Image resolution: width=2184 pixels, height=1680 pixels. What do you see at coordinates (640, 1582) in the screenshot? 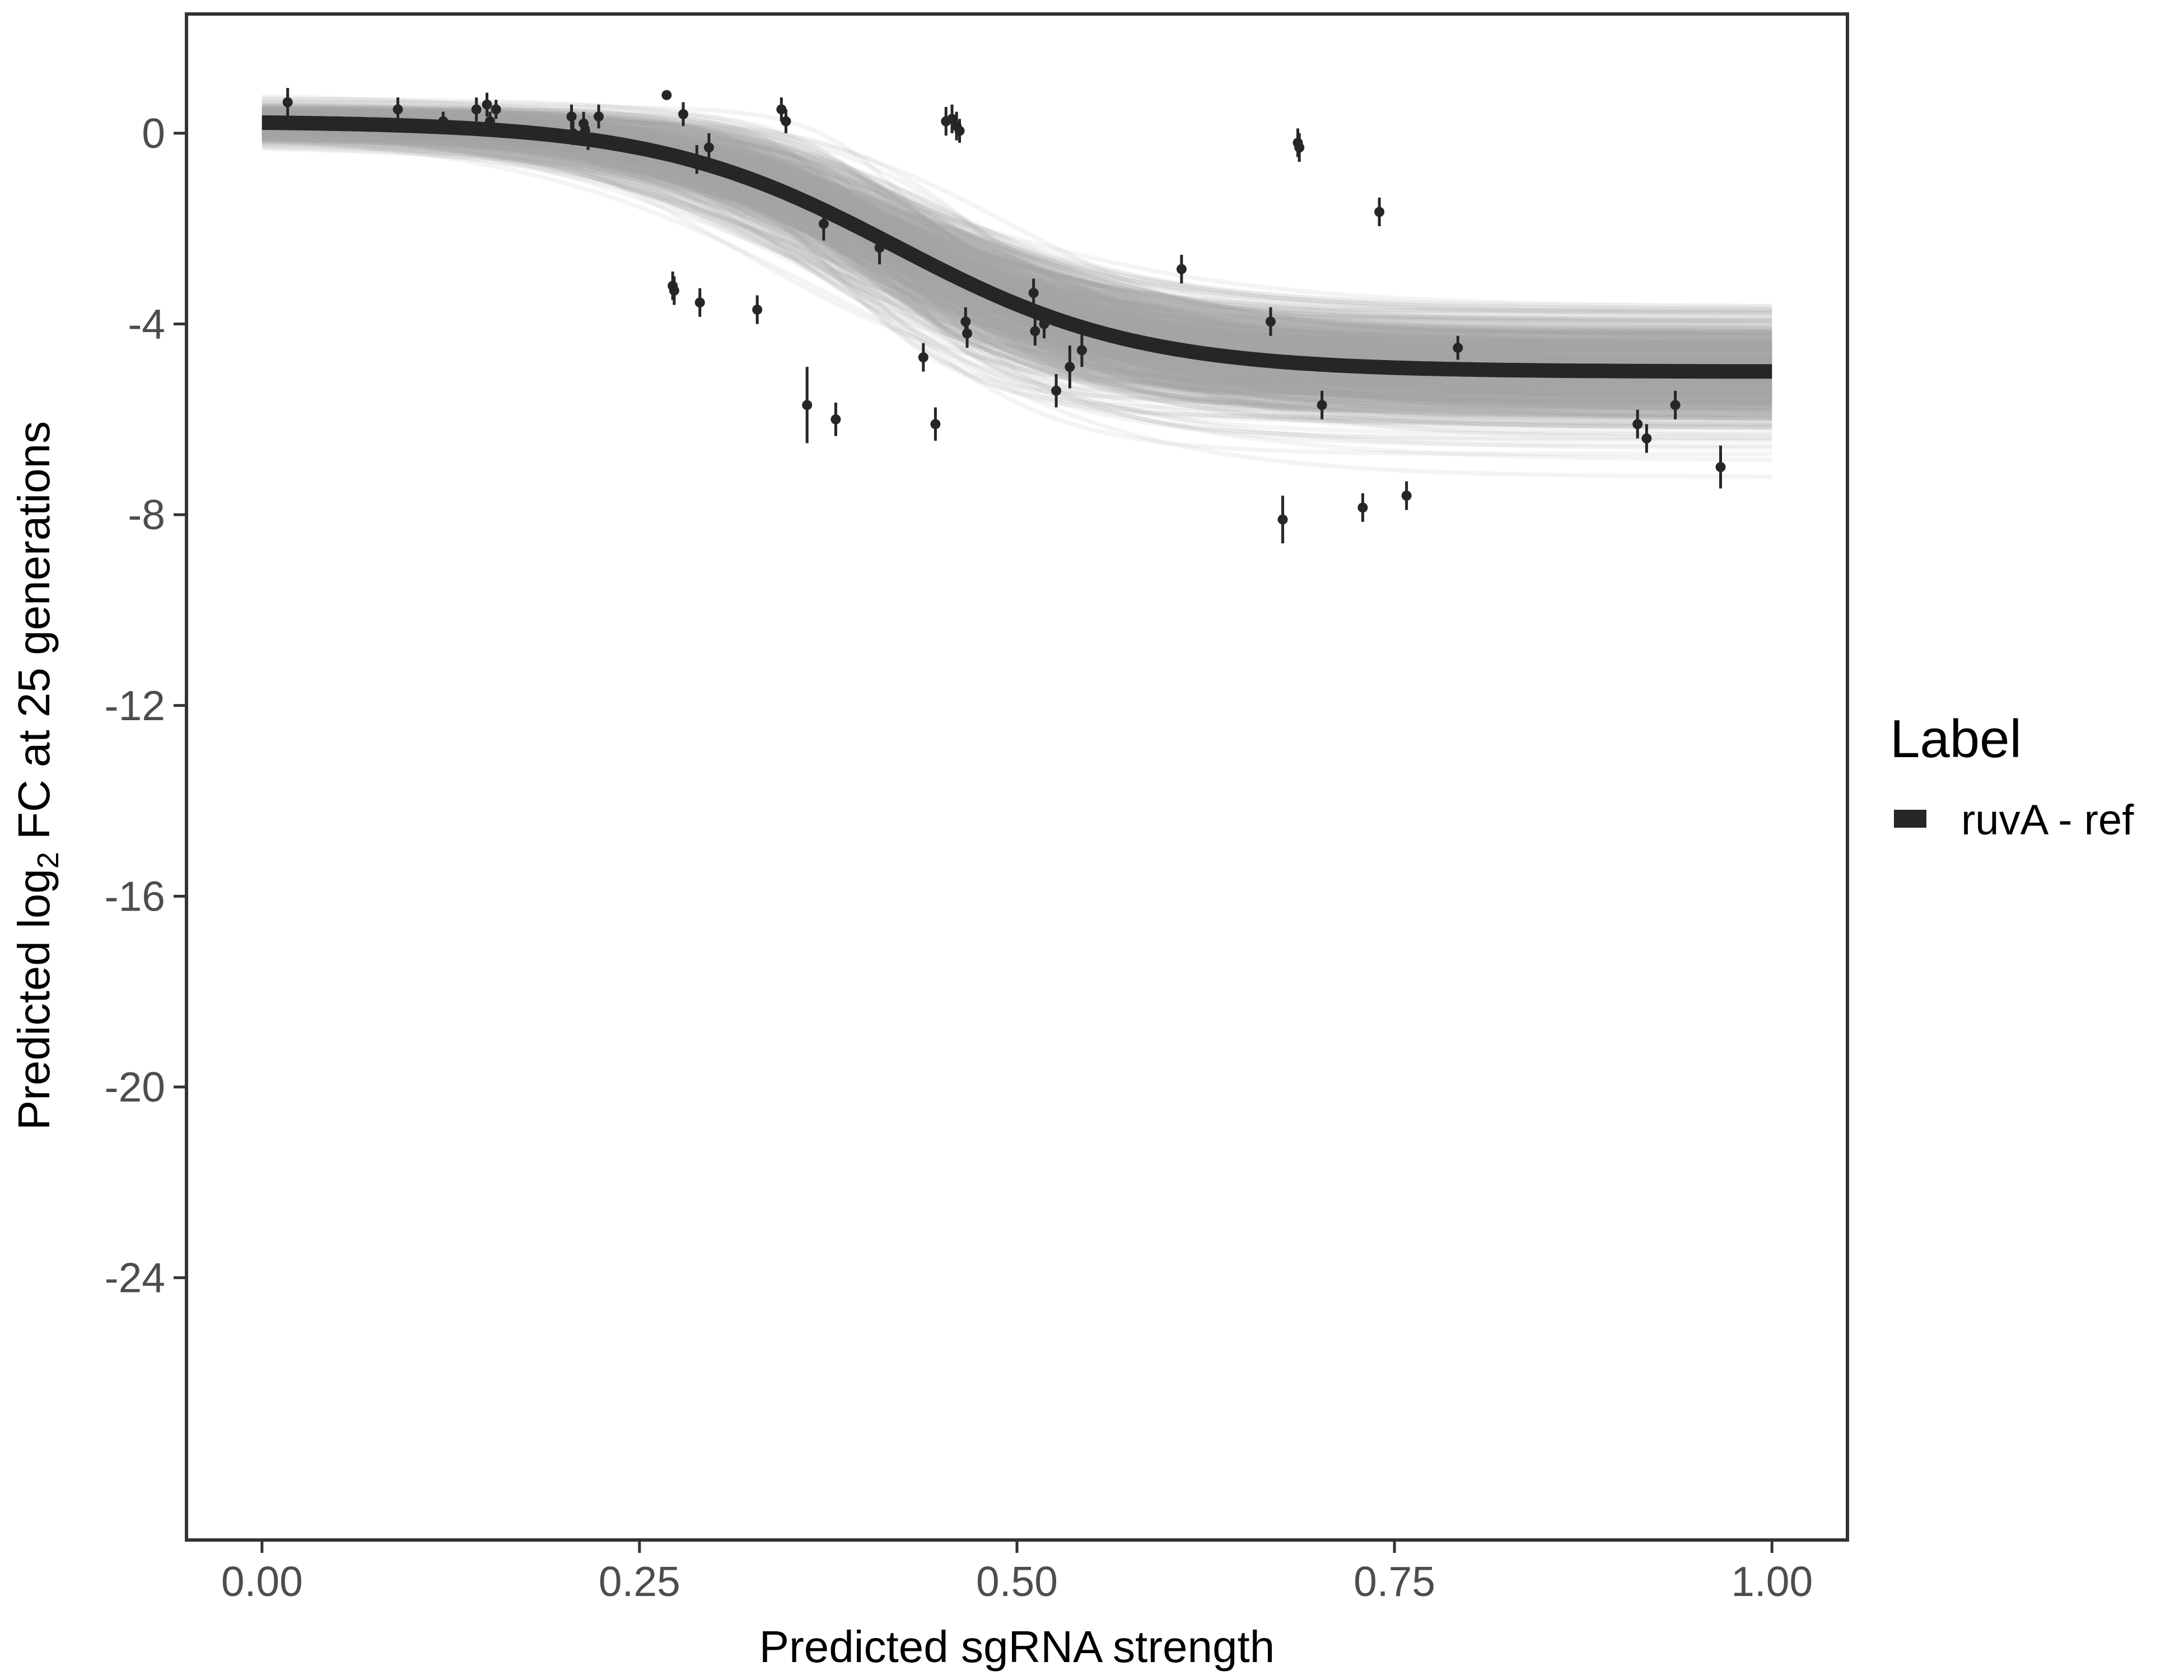
I see `x-tick-label: 0.25` at bounding box center [640, 1582].